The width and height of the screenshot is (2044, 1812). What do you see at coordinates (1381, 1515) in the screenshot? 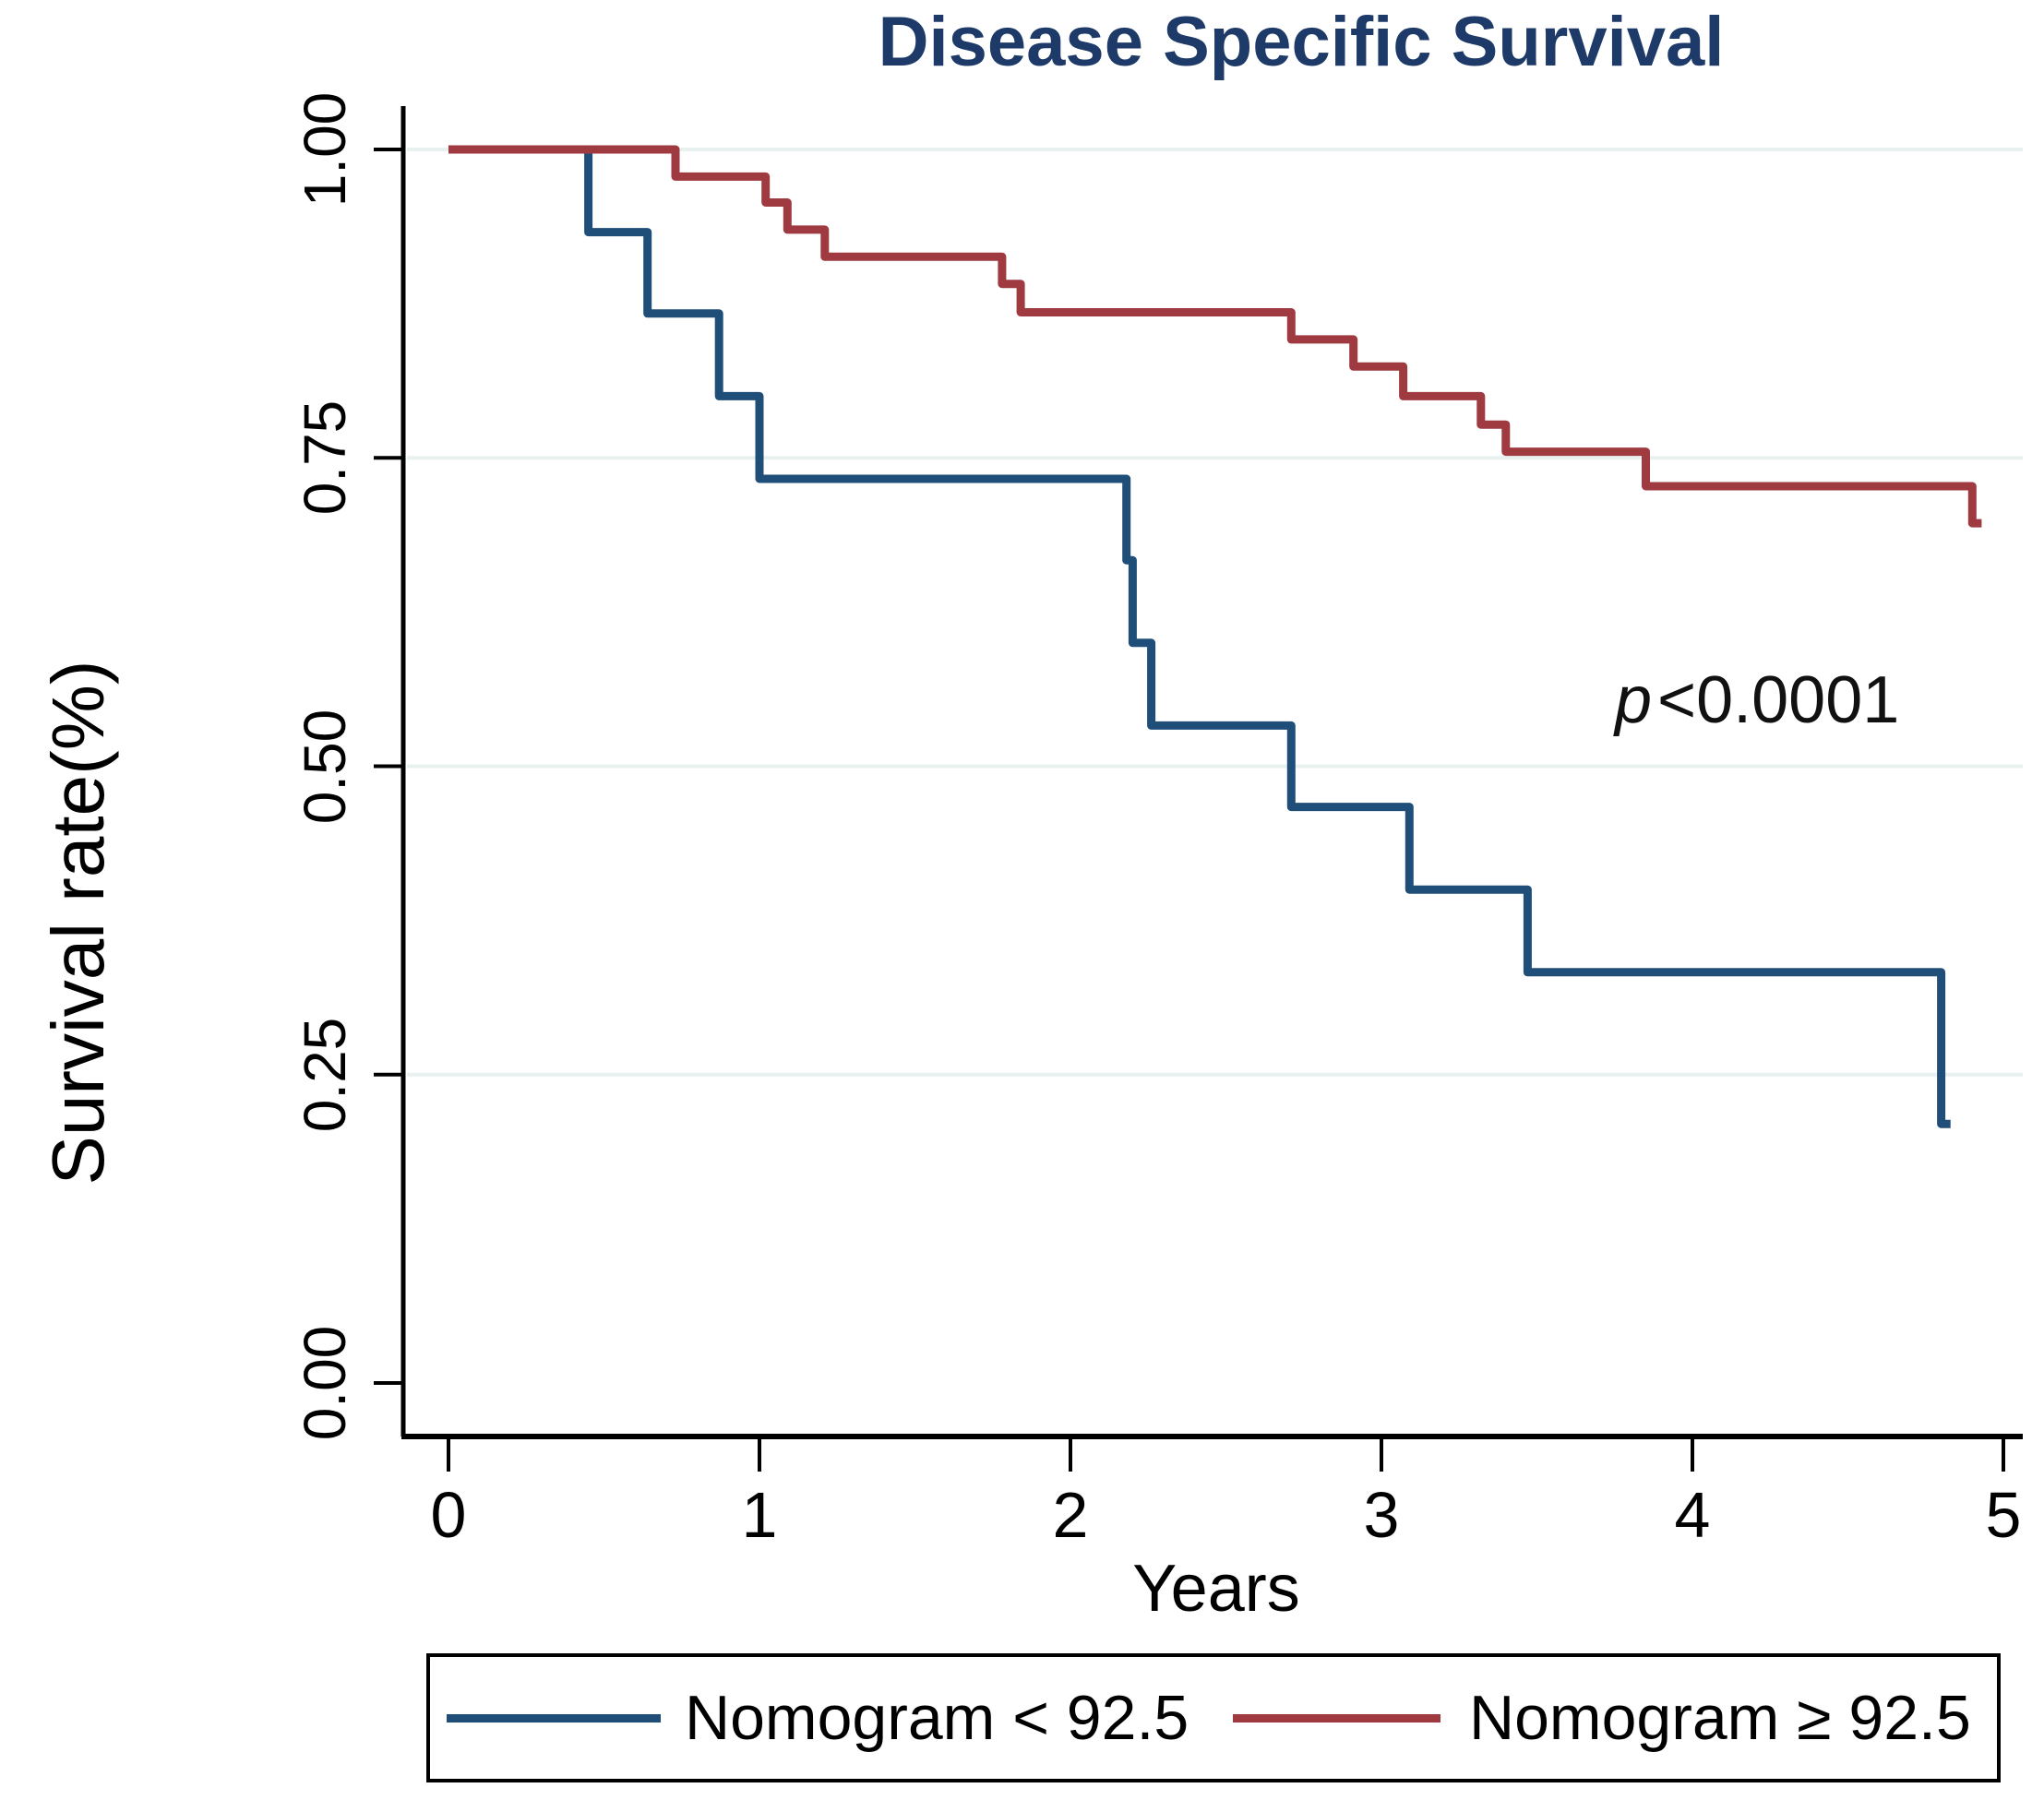
I see `x-tick-label-3: 3` at bounding box center [1381, 1515].